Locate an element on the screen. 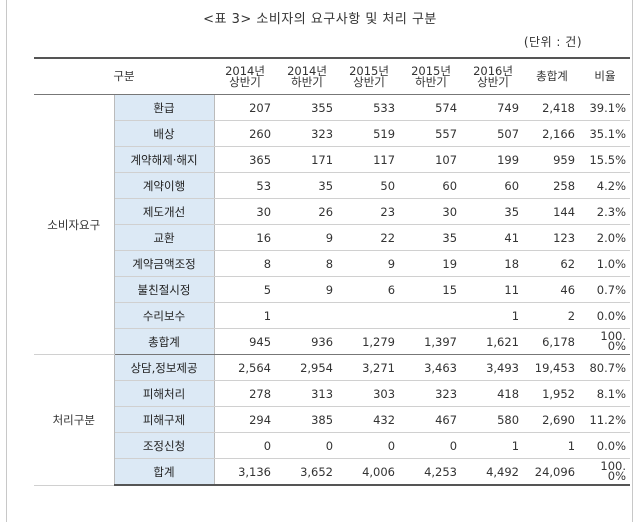 This screenshot has height=522, width=640. value-cell: 6 is located at coordinates (369, 289).